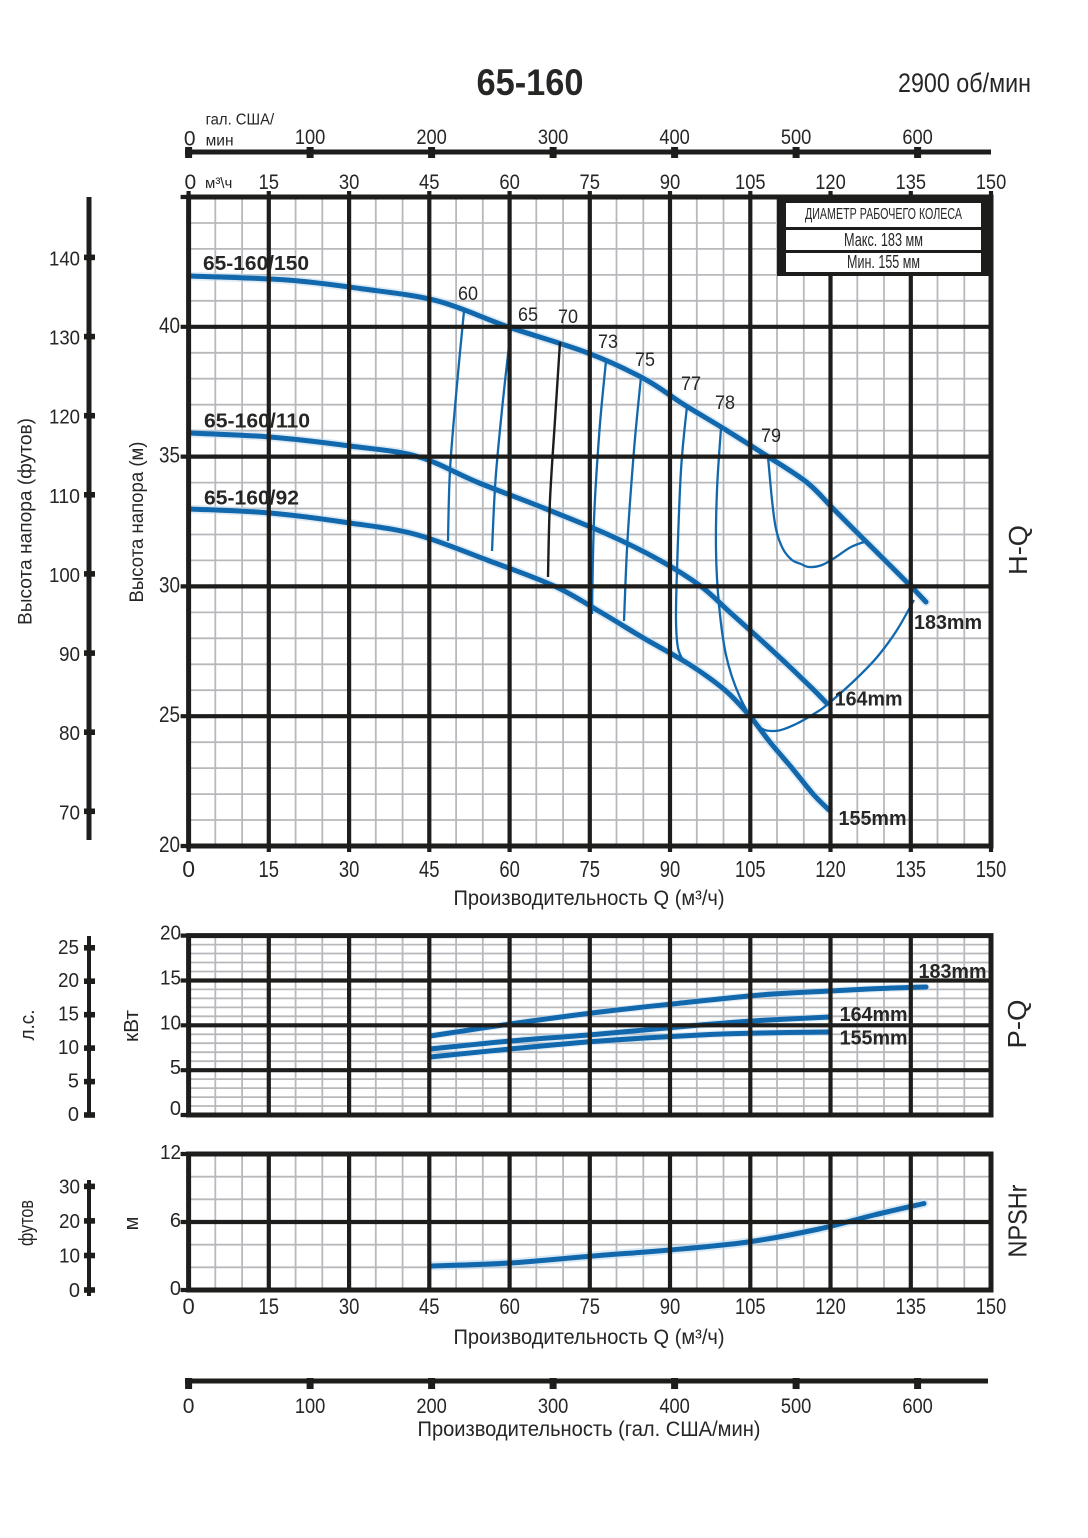 The height and width of the screenshot is (1538, 1088). What do you see at coordinates (64, 339) in the screenshot?
I see `svg-text: 130` at bounding box center [64, 339].